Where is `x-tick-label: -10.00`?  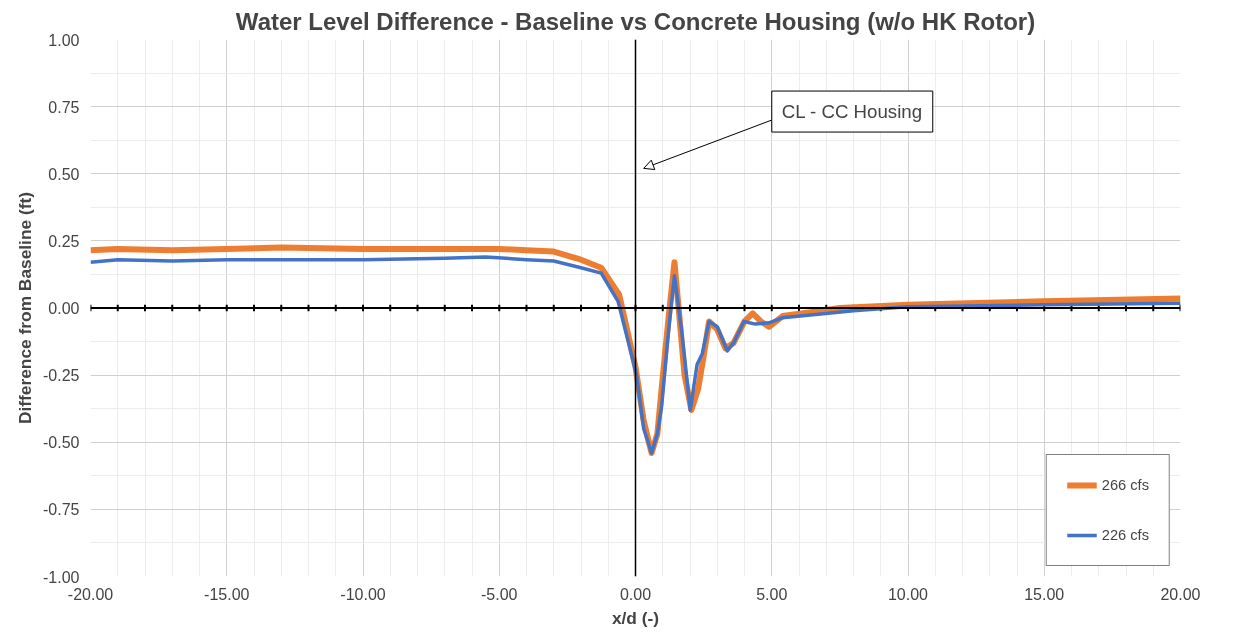
x-tick-label: -10.00 is located at coordinates (363, 594).